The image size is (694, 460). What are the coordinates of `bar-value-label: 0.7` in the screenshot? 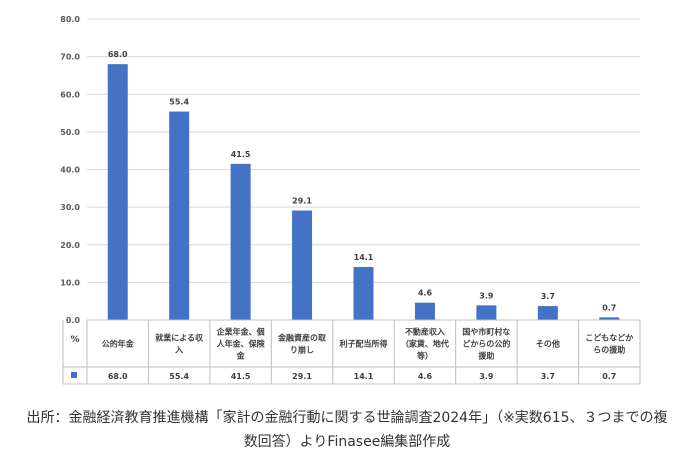 It's located at (609, 307).